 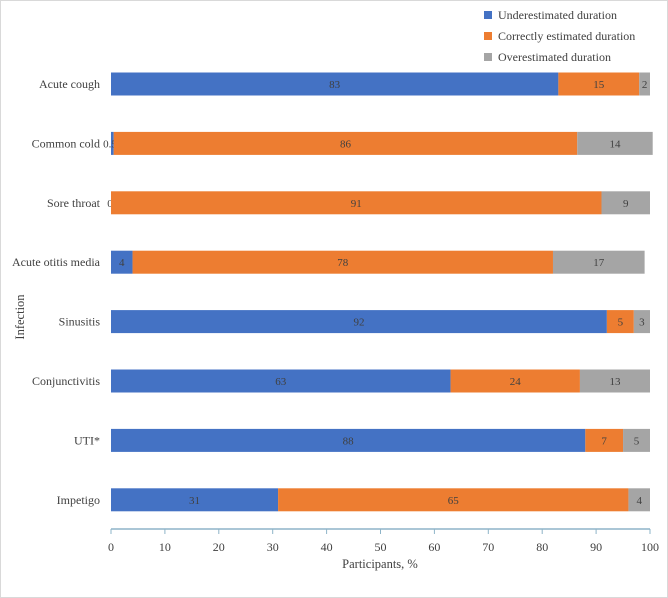 I want to click on bar-conjunctivitis-underestimated-duration, so click(x=281, y=381).